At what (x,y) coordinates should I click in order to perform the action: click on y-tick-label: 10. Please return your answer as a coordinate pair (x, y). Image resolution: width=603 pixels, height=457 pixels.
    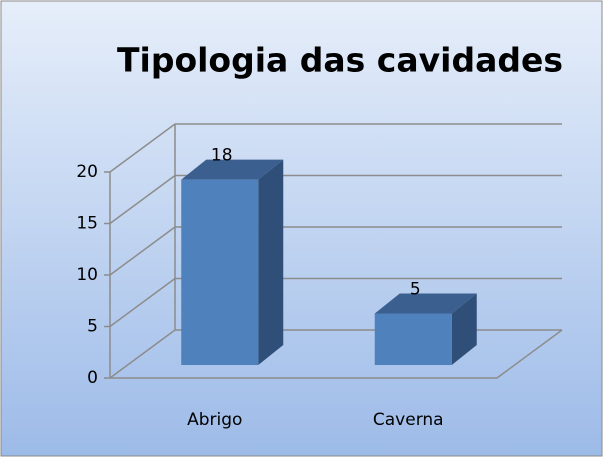
    Looking at the image, I should click on (87, 275).